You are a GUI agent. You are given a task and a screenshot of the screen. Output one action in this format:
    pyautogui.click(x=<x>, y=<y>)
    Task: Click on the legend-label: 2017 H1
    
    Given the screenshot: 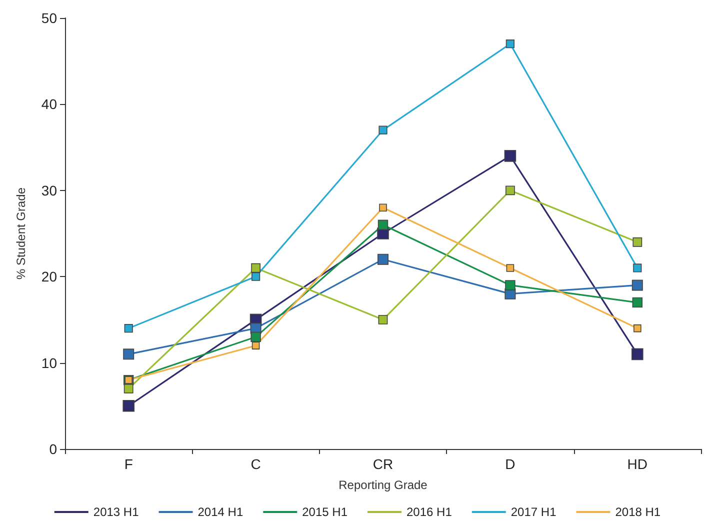 What is the action you would take?
    pyautogui.click(x=533, y=512)
    